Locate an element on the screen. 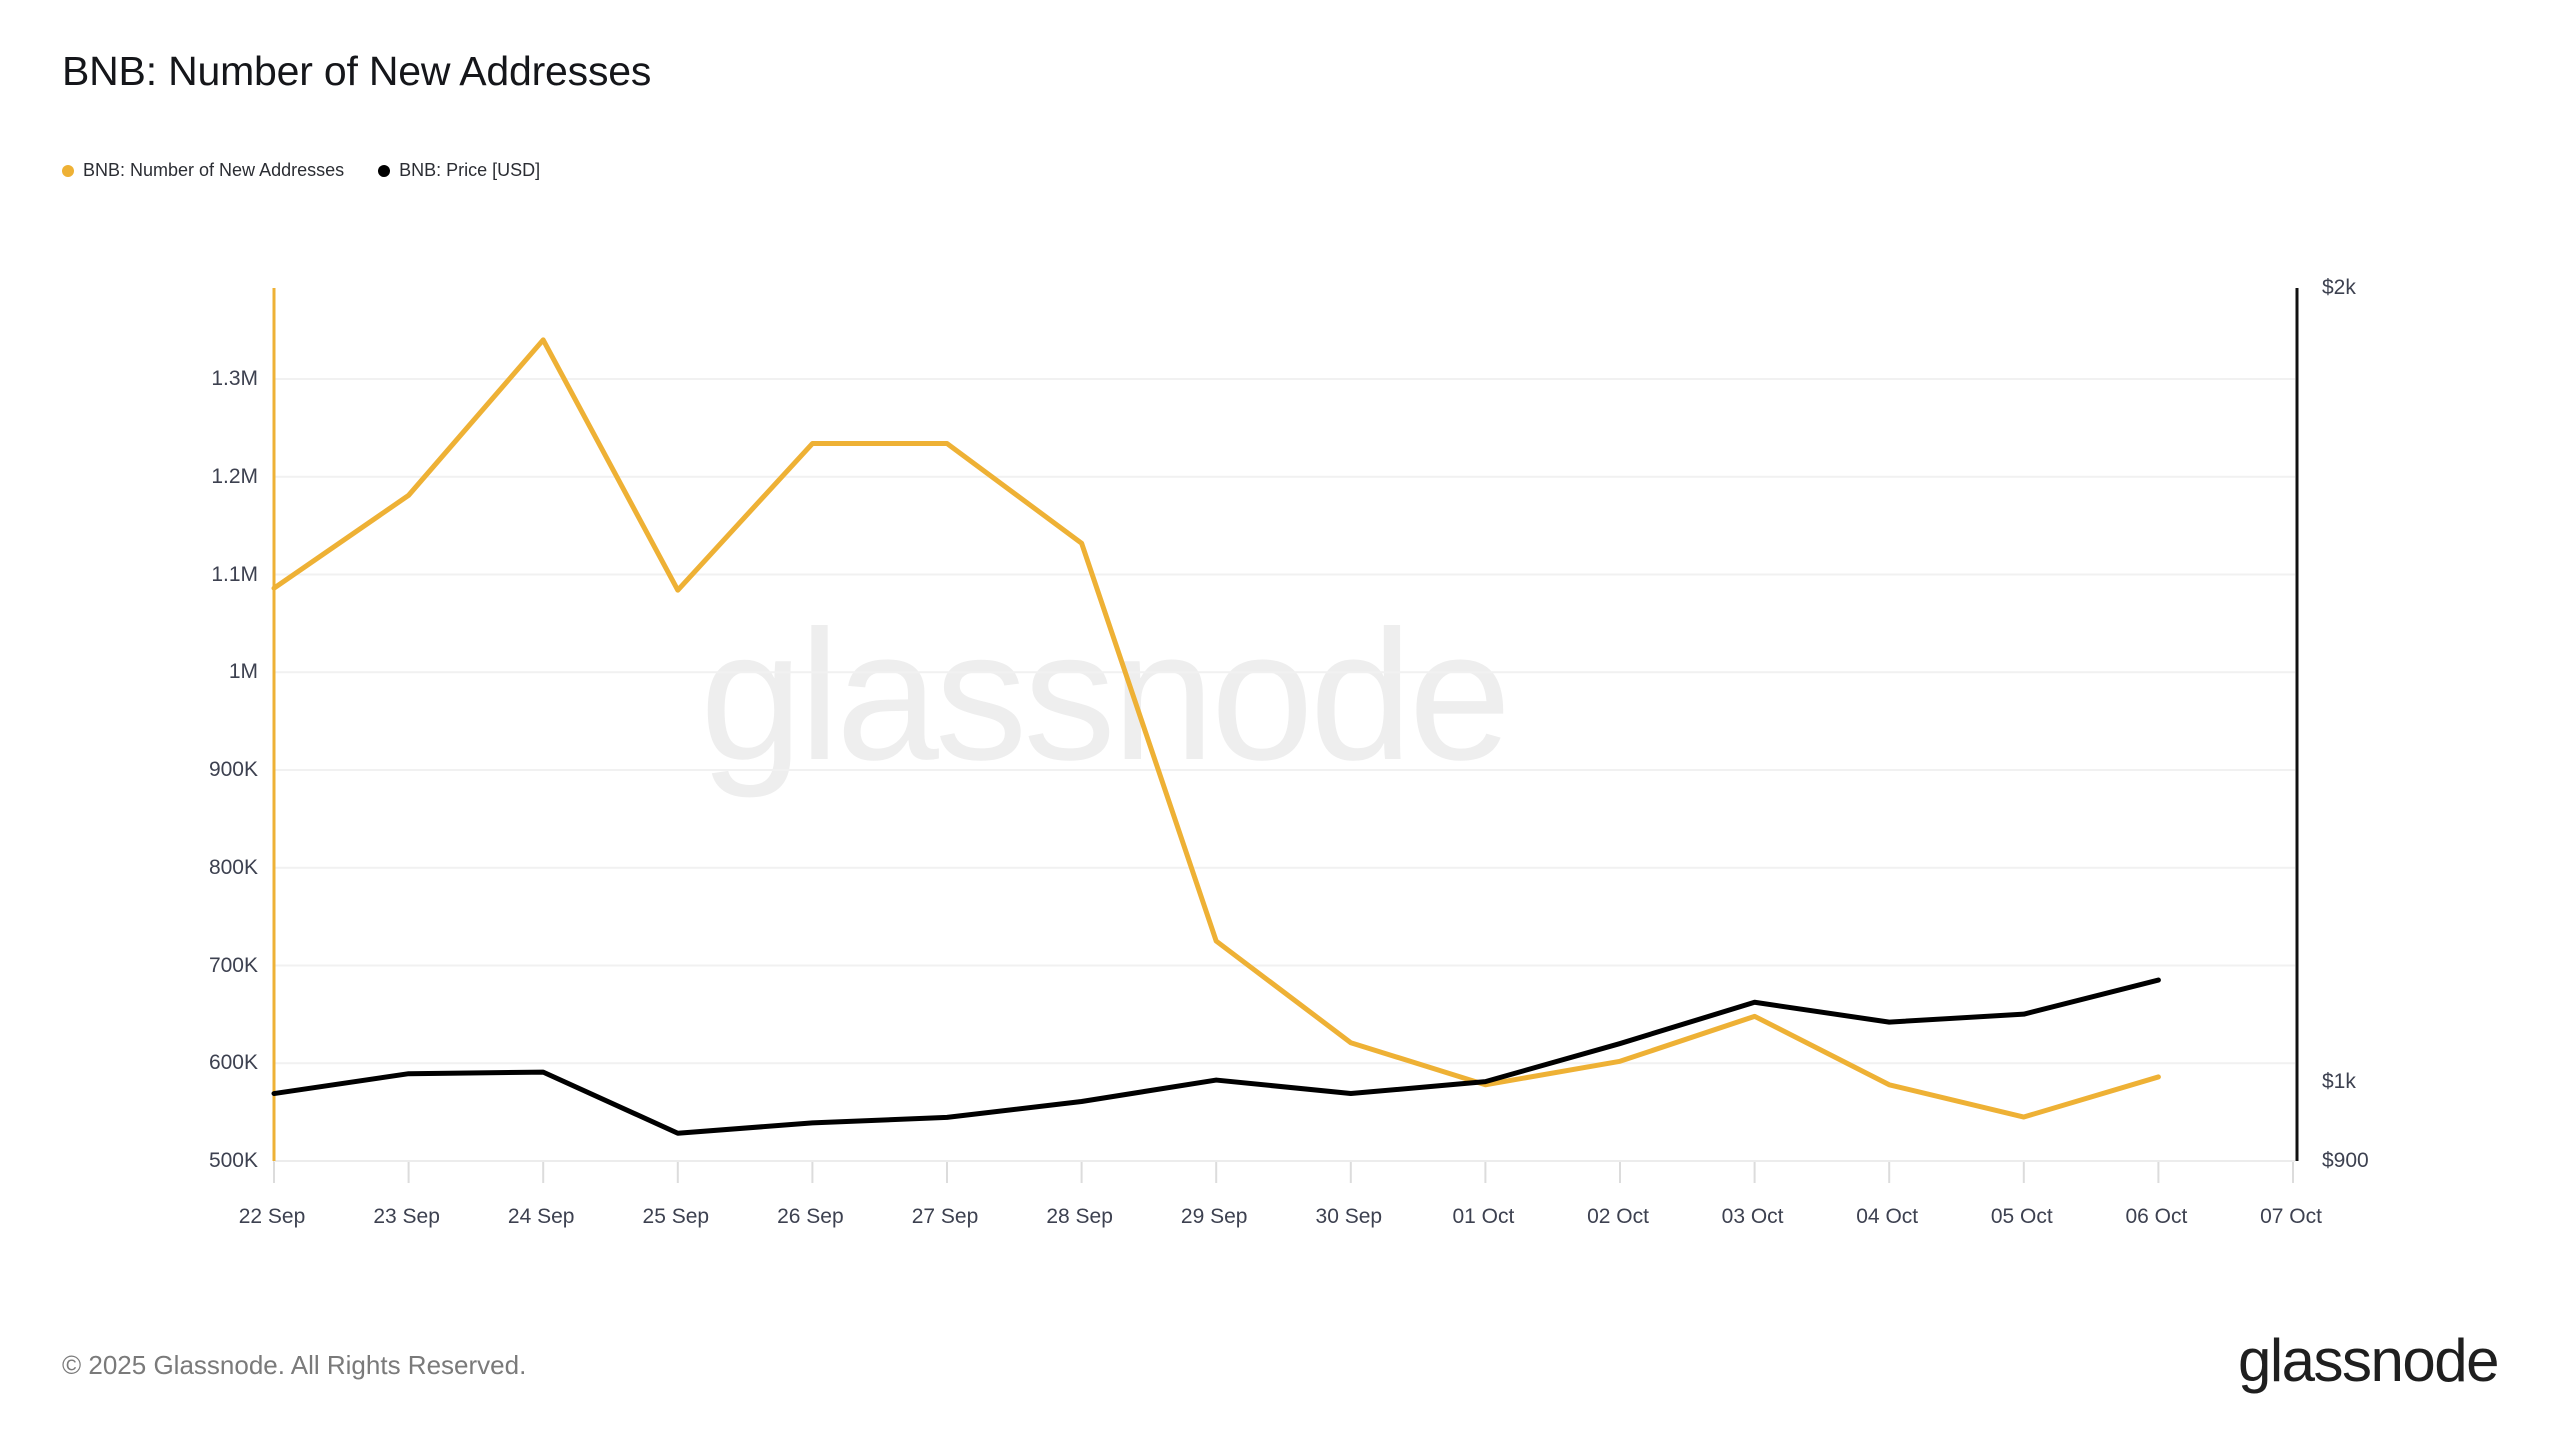 The width and height of the screenshot is (2560, 1440). y-axis-right-tick-label: $2k is located at coordinates (2339, 287).